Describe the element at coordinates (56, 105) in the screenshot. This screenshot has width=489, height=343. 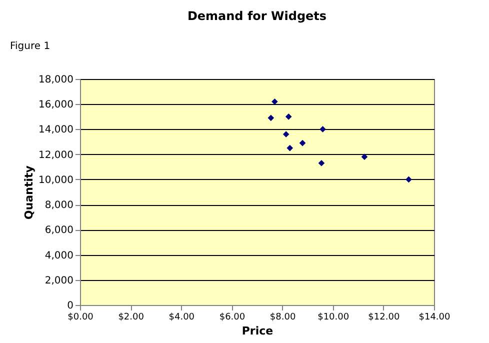
I see `y-tick-label: 16,000` at that location.